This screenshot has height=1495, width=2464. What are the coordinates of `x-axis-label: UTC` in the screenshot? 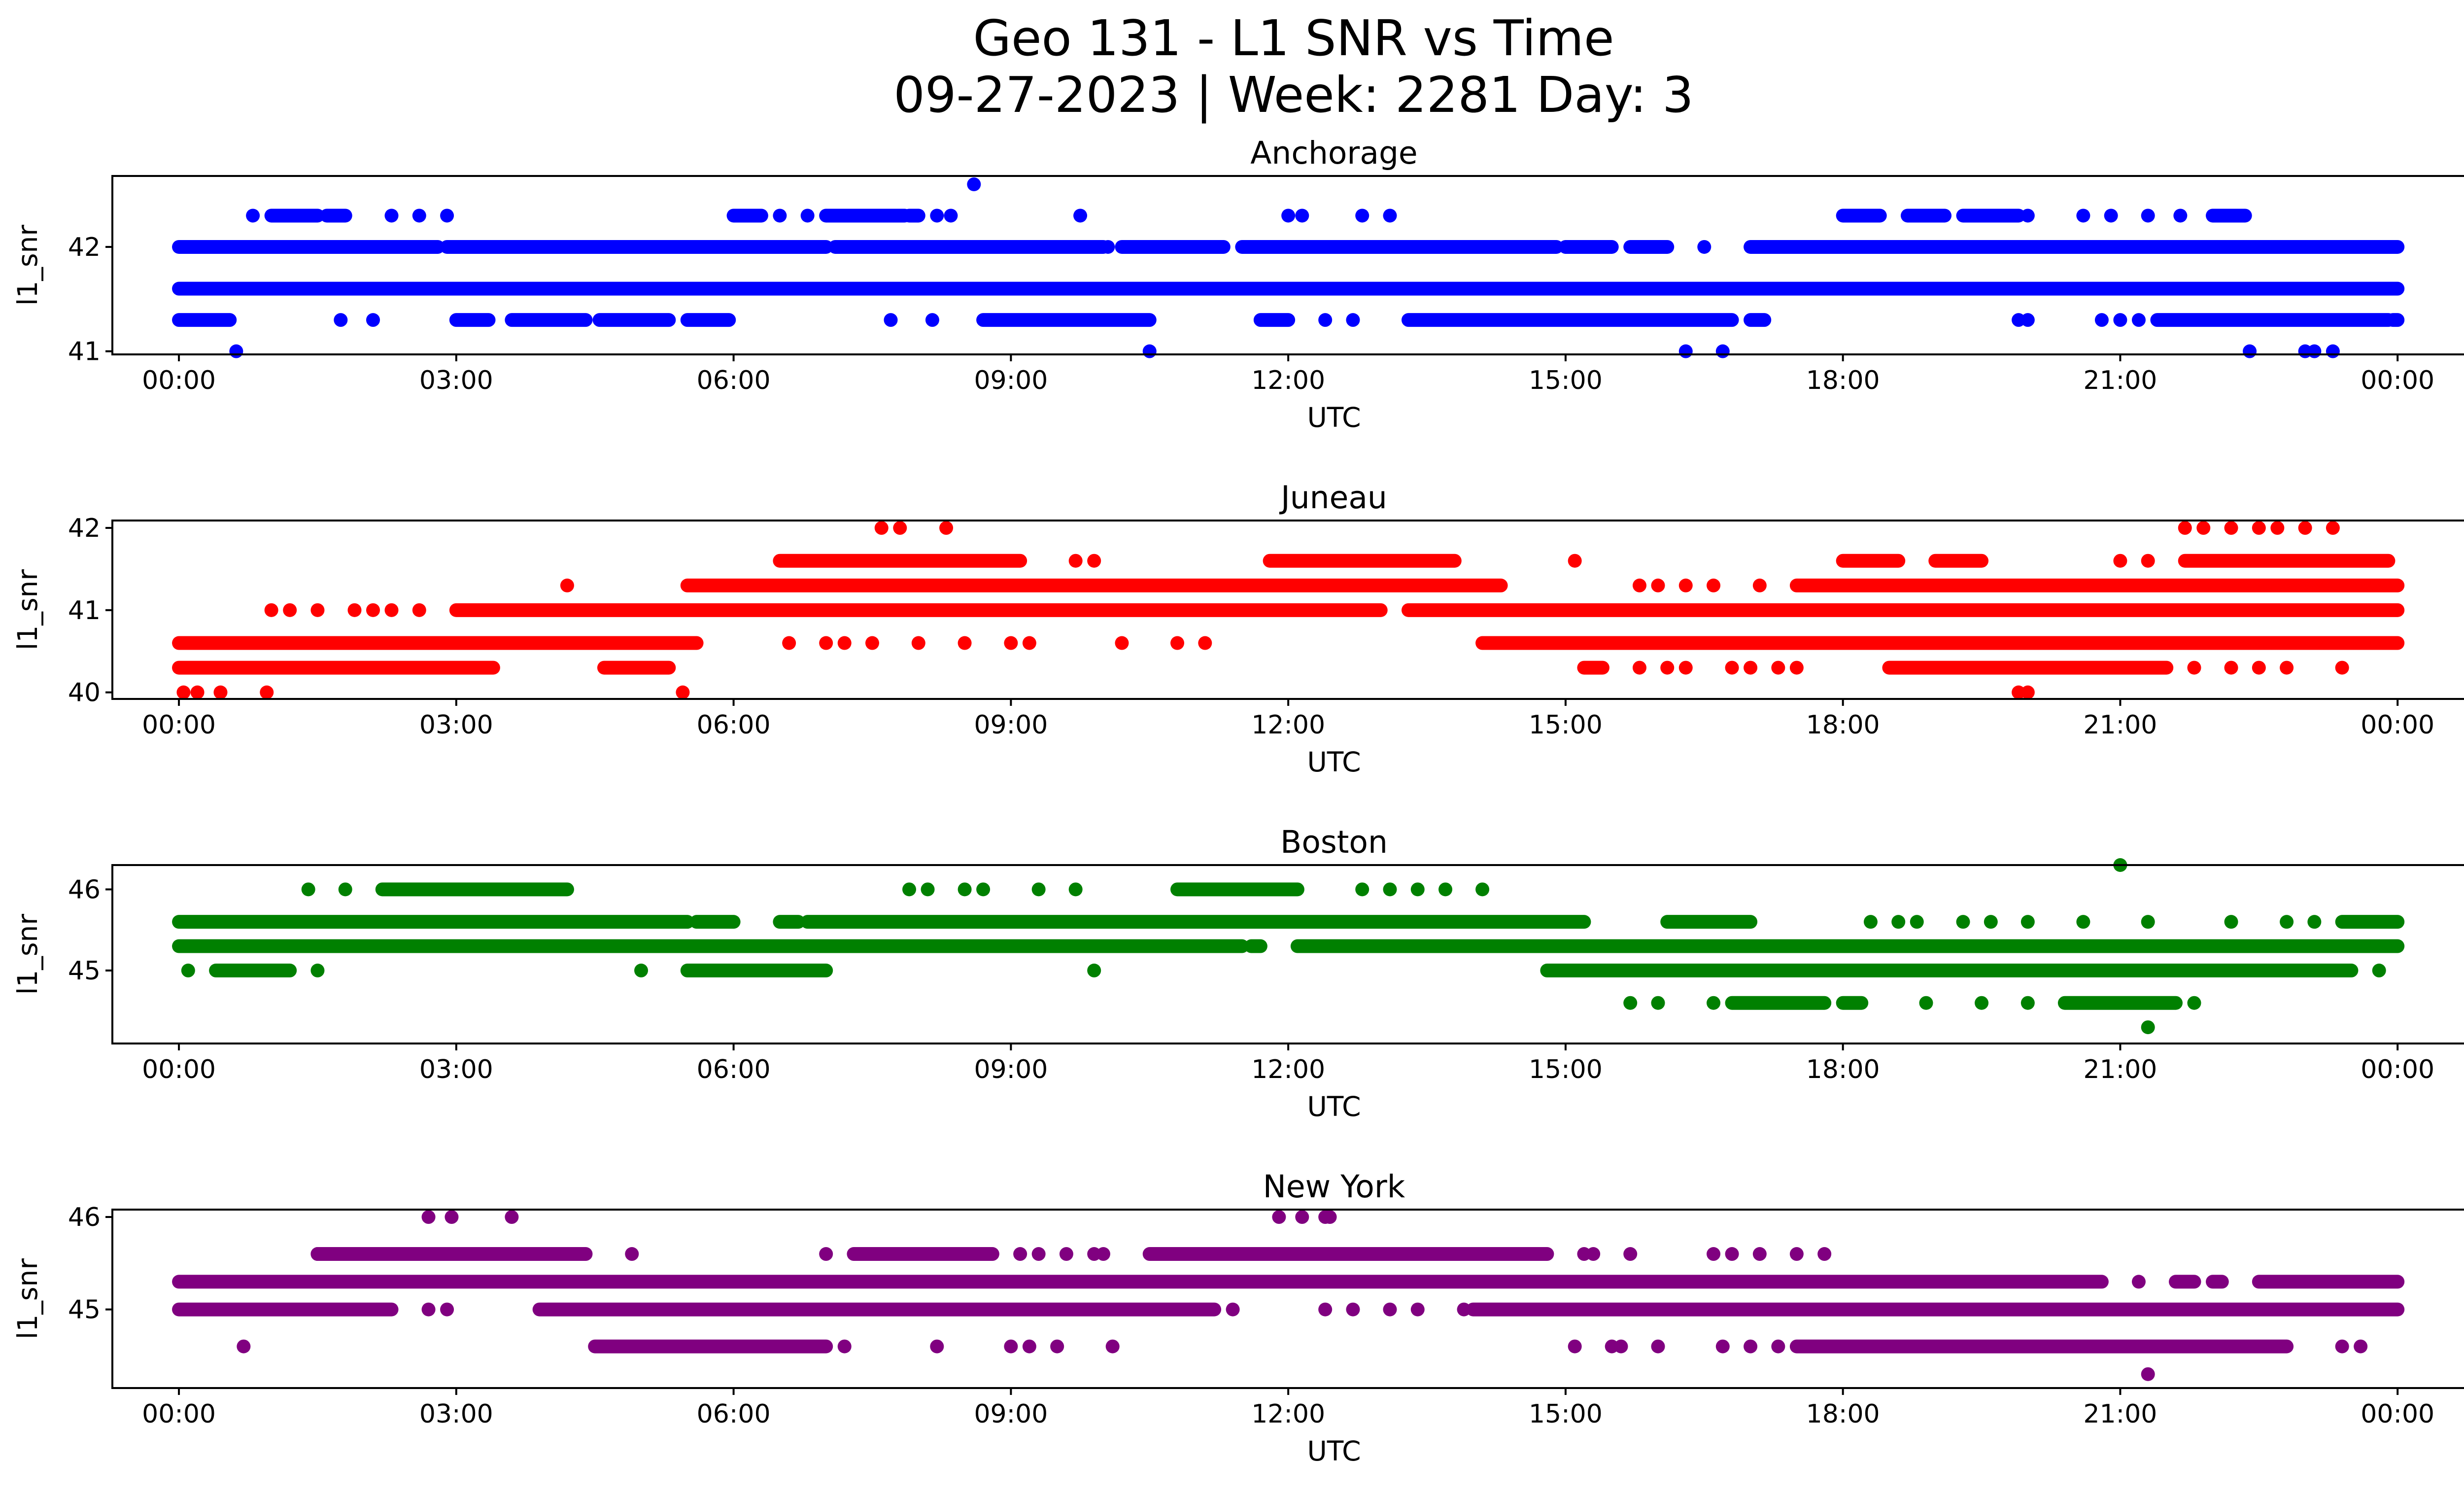 It's located at (1334, 1451).